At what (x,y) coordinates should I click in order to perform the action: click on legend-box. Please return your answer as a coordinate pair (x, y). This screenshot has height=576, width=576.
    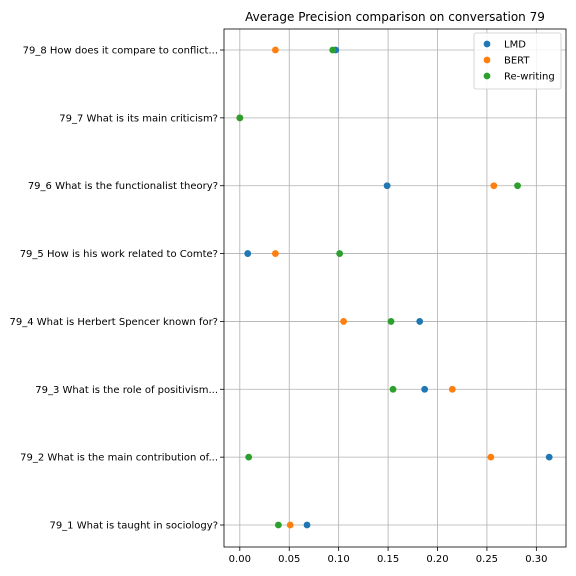
    Looking at the image, I should click on (517, 61).